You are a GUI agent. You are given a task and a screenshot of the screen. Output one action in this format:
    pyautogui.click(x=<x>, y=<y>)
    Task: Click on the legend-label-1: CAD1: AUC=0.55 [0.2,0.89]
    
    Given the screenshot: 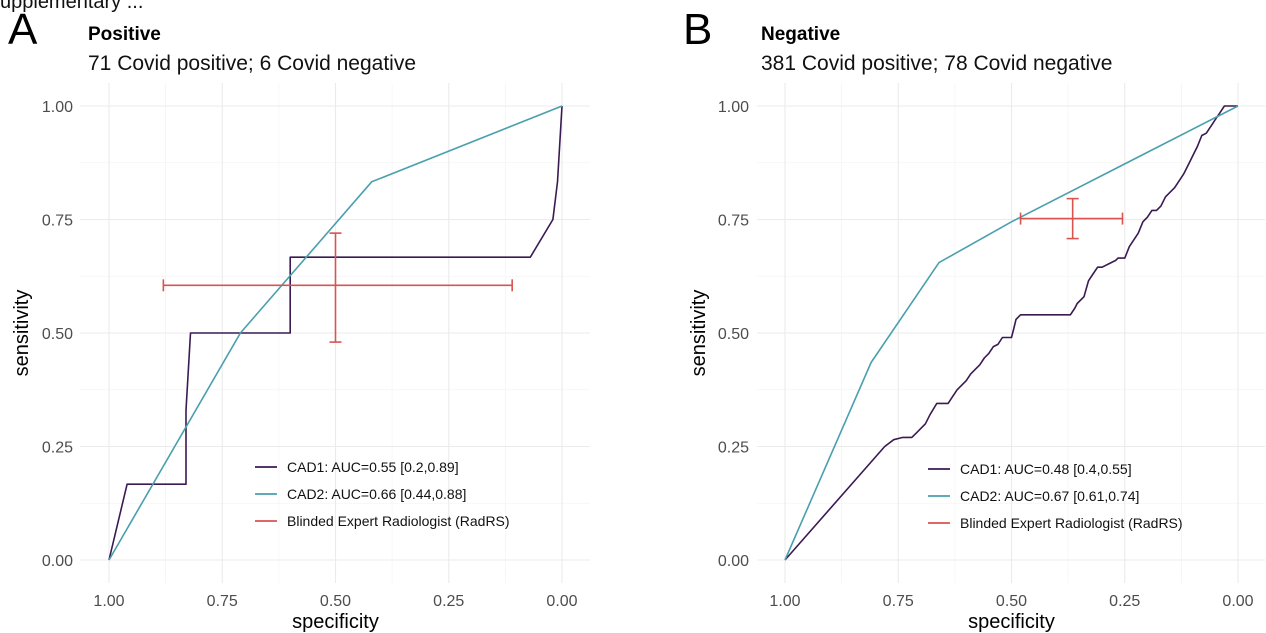 What is the action you would take?
    pyautogui.click(x=373, y=467)
    